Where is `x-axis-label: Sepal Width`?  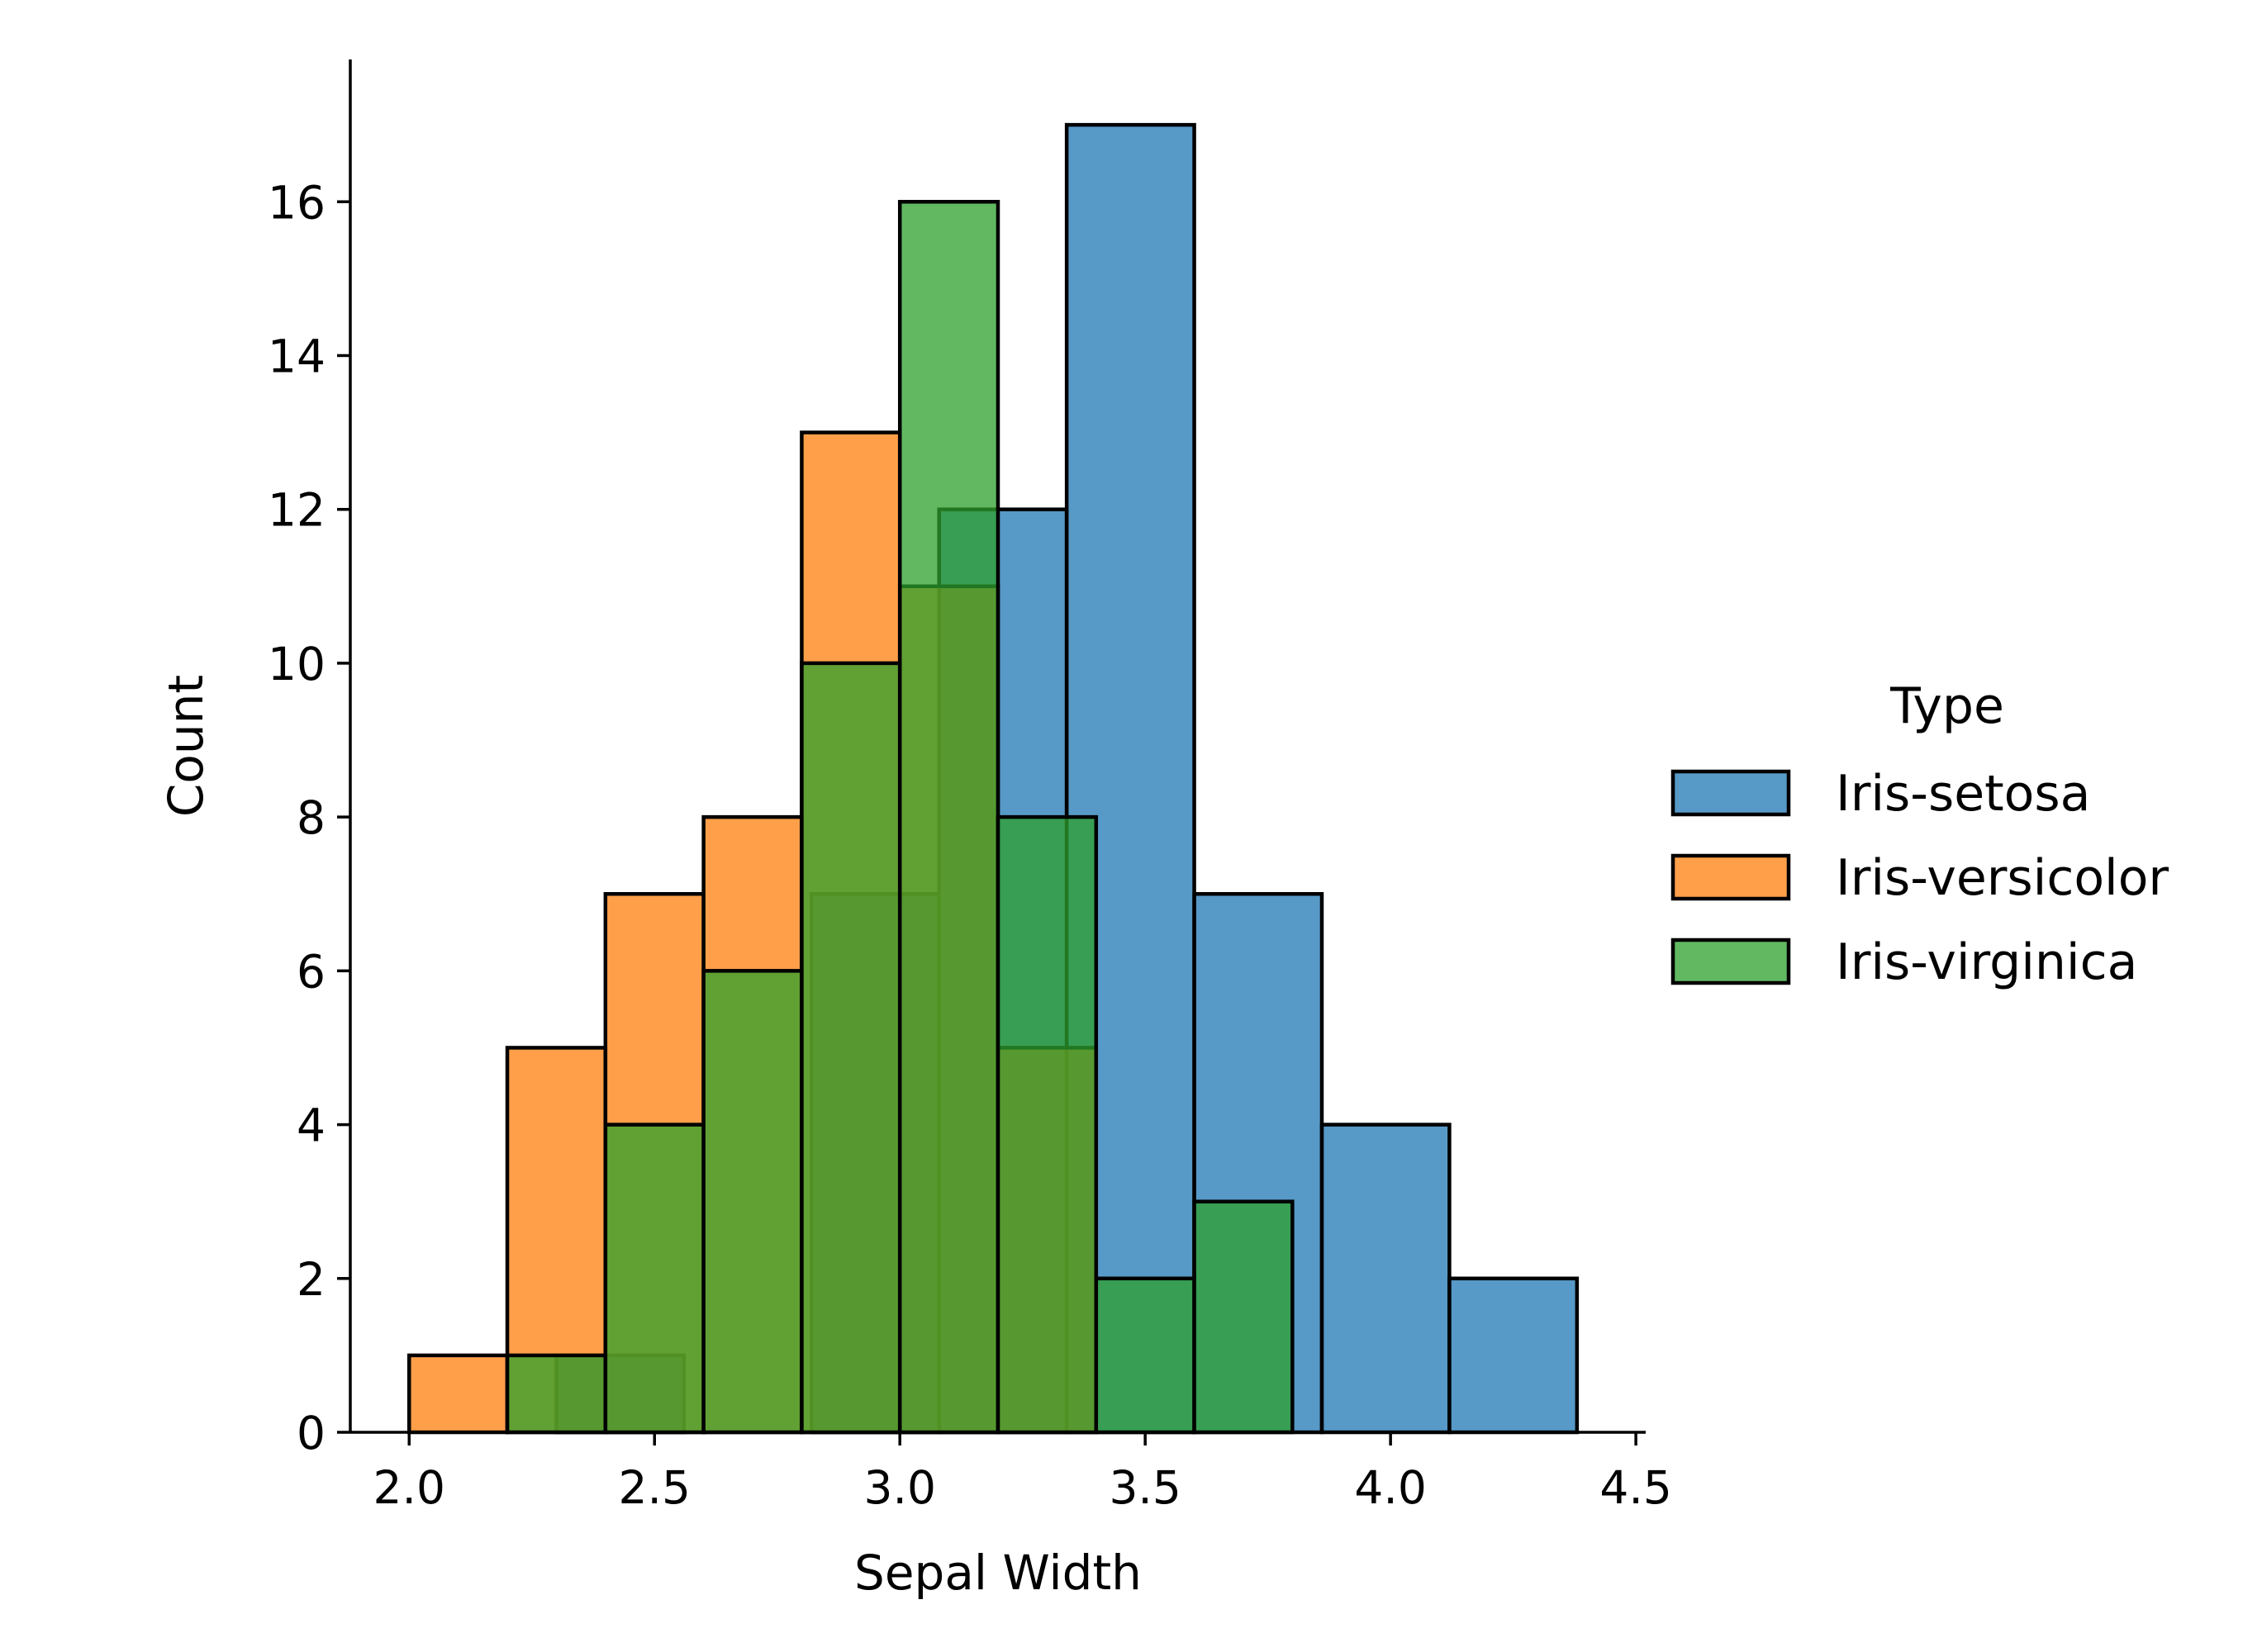 x-axis-label: Sepal Width is located at coordinates (998, 1573).